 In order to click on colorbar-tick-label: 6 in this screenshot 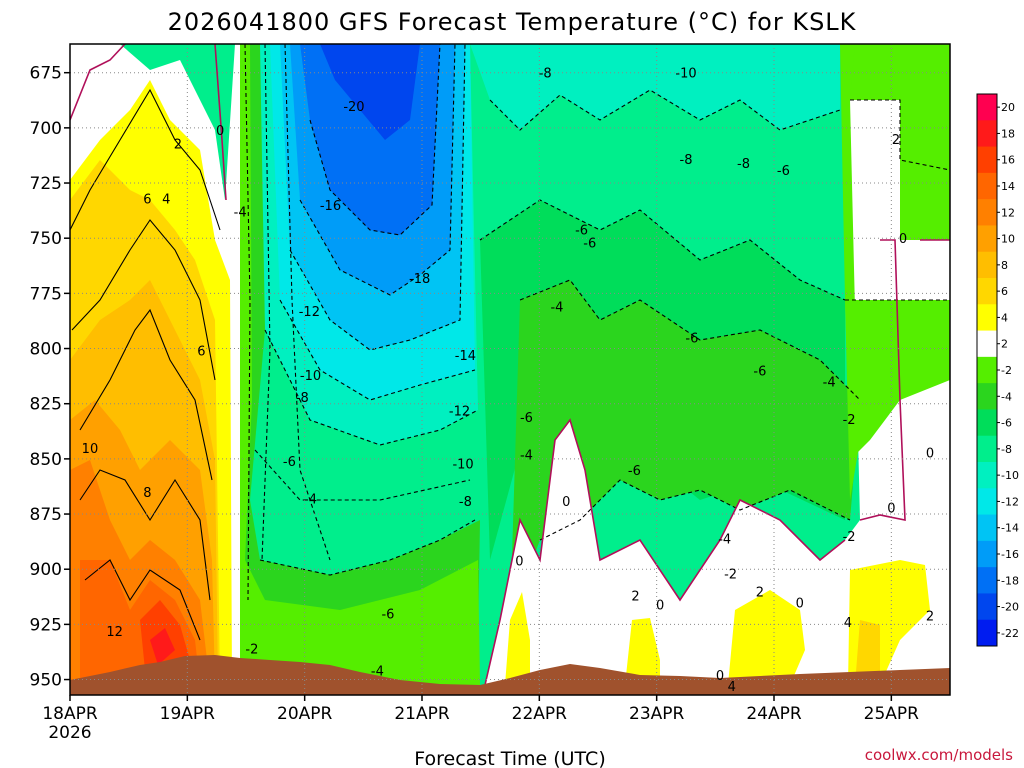, I will do `click(1004, 291)`.